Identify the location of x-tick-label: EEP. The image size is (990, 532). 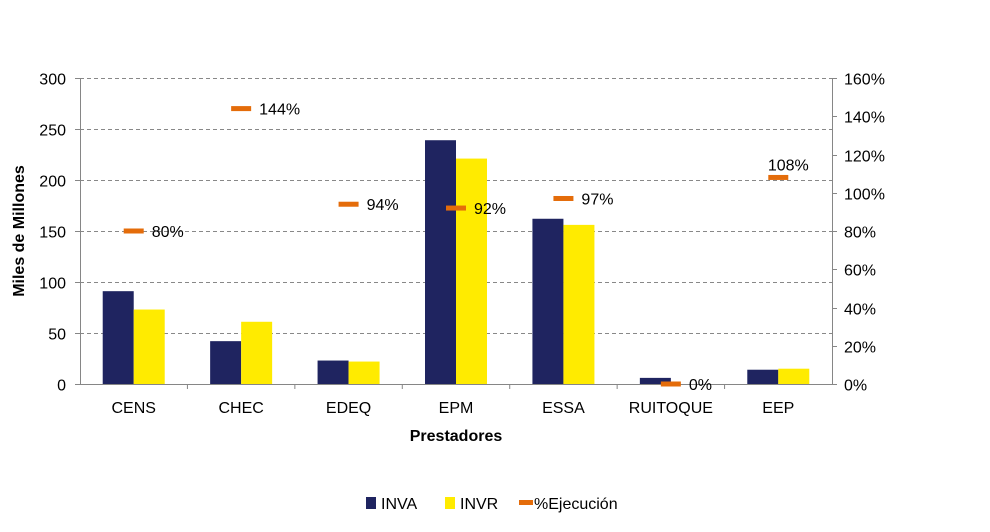
(778, 408).